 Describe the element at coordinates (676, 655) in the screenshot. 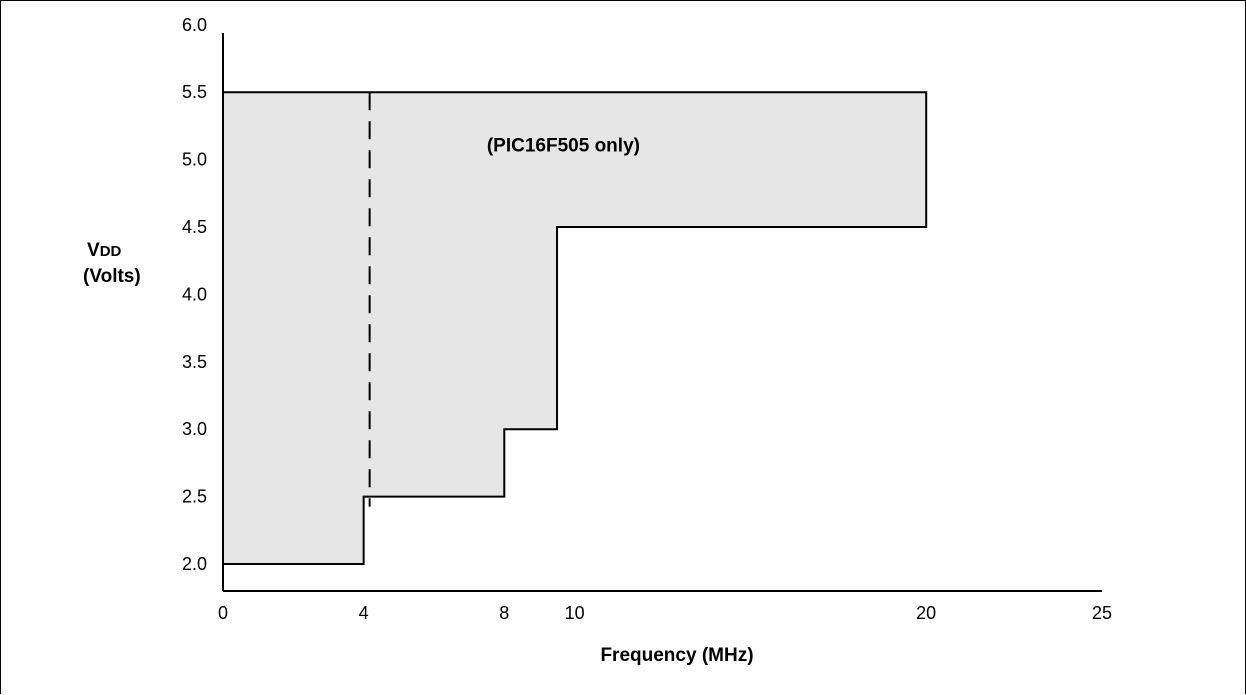

I see `x-axis-title: Frequency (MHz)` at that location.